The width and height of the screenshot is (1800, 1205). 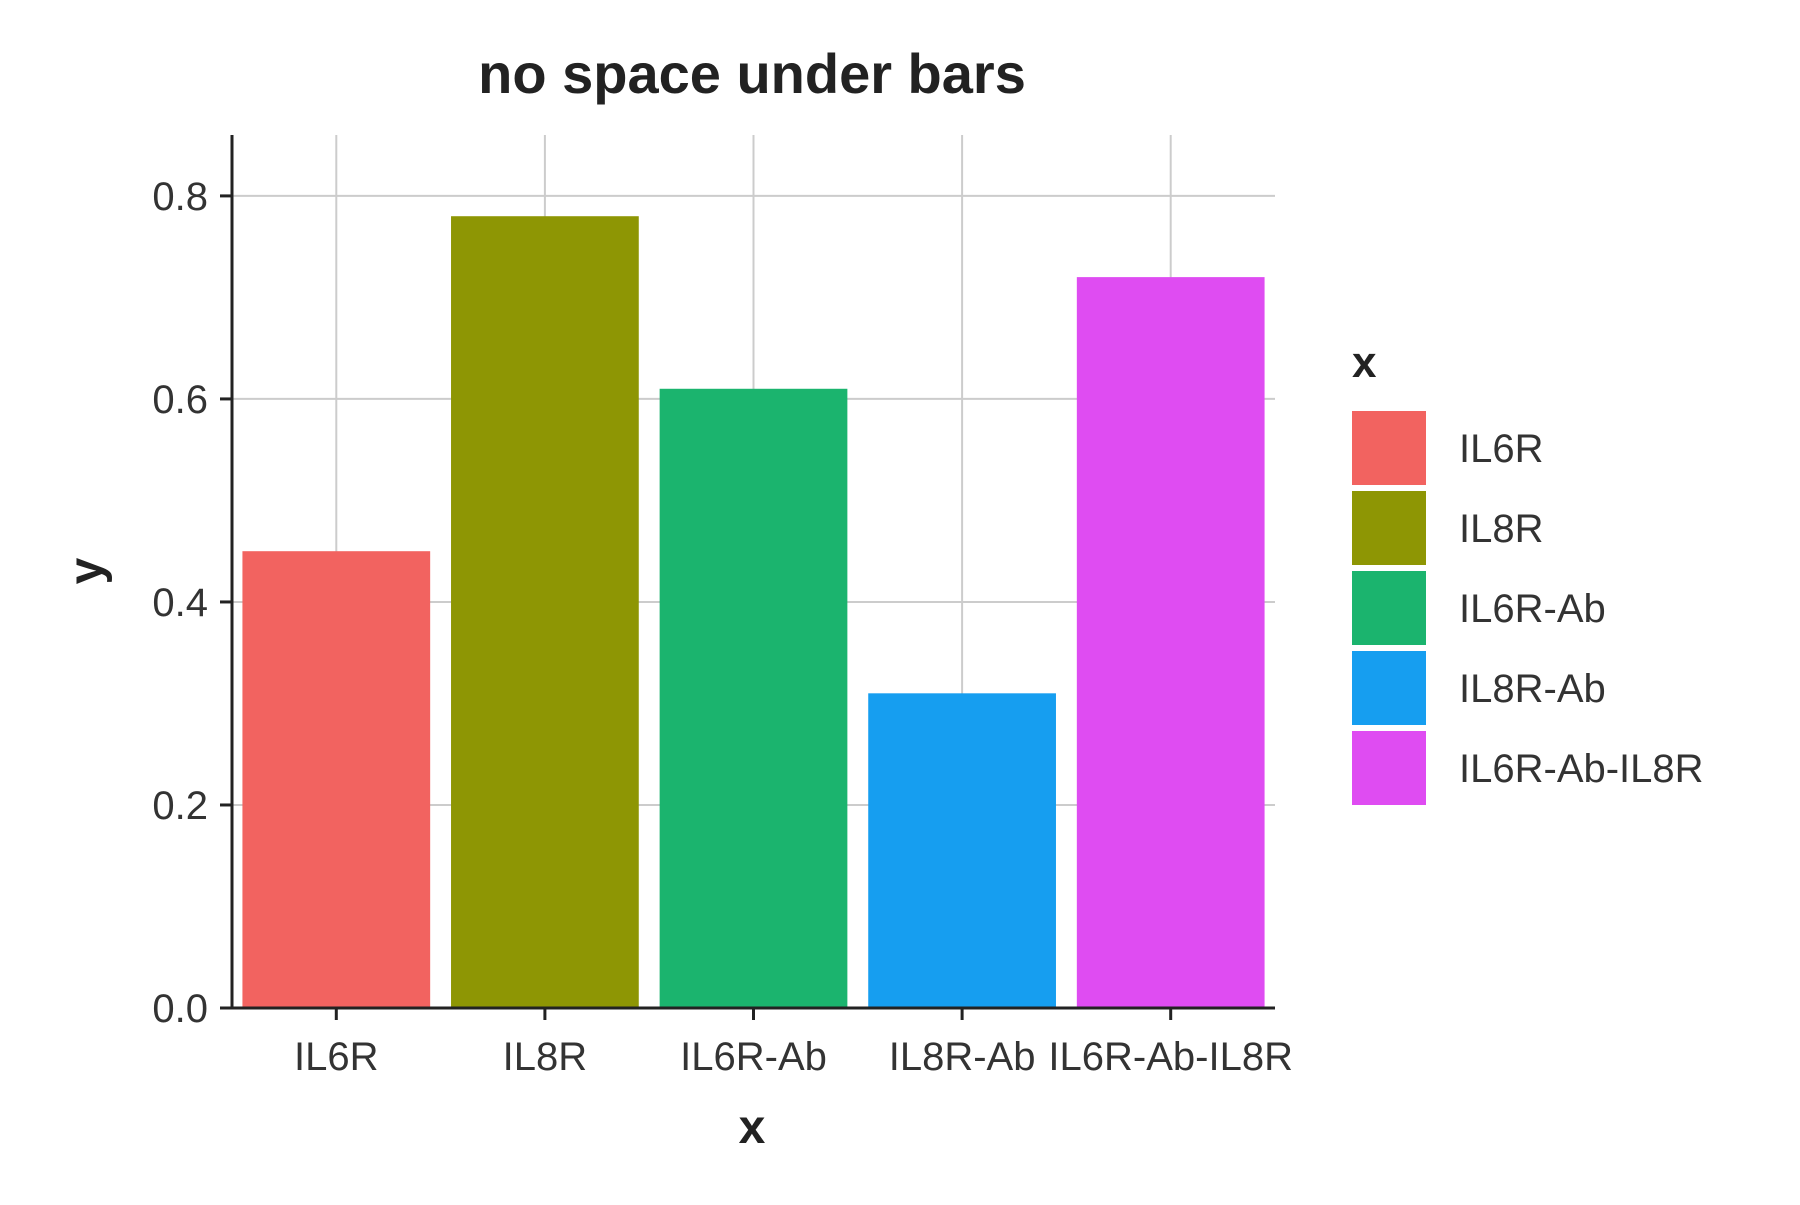 I want to click on x-tick-label: IL6R-Ab, so click(x=753, y=1057).